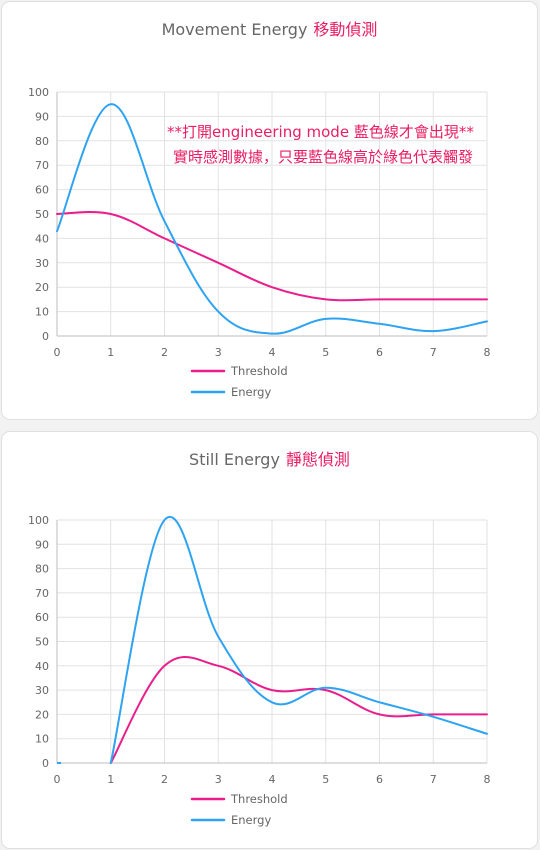  I want to click on note-line-1: **打開engineering mode 藍色線才會出現**, so click(320, 132).